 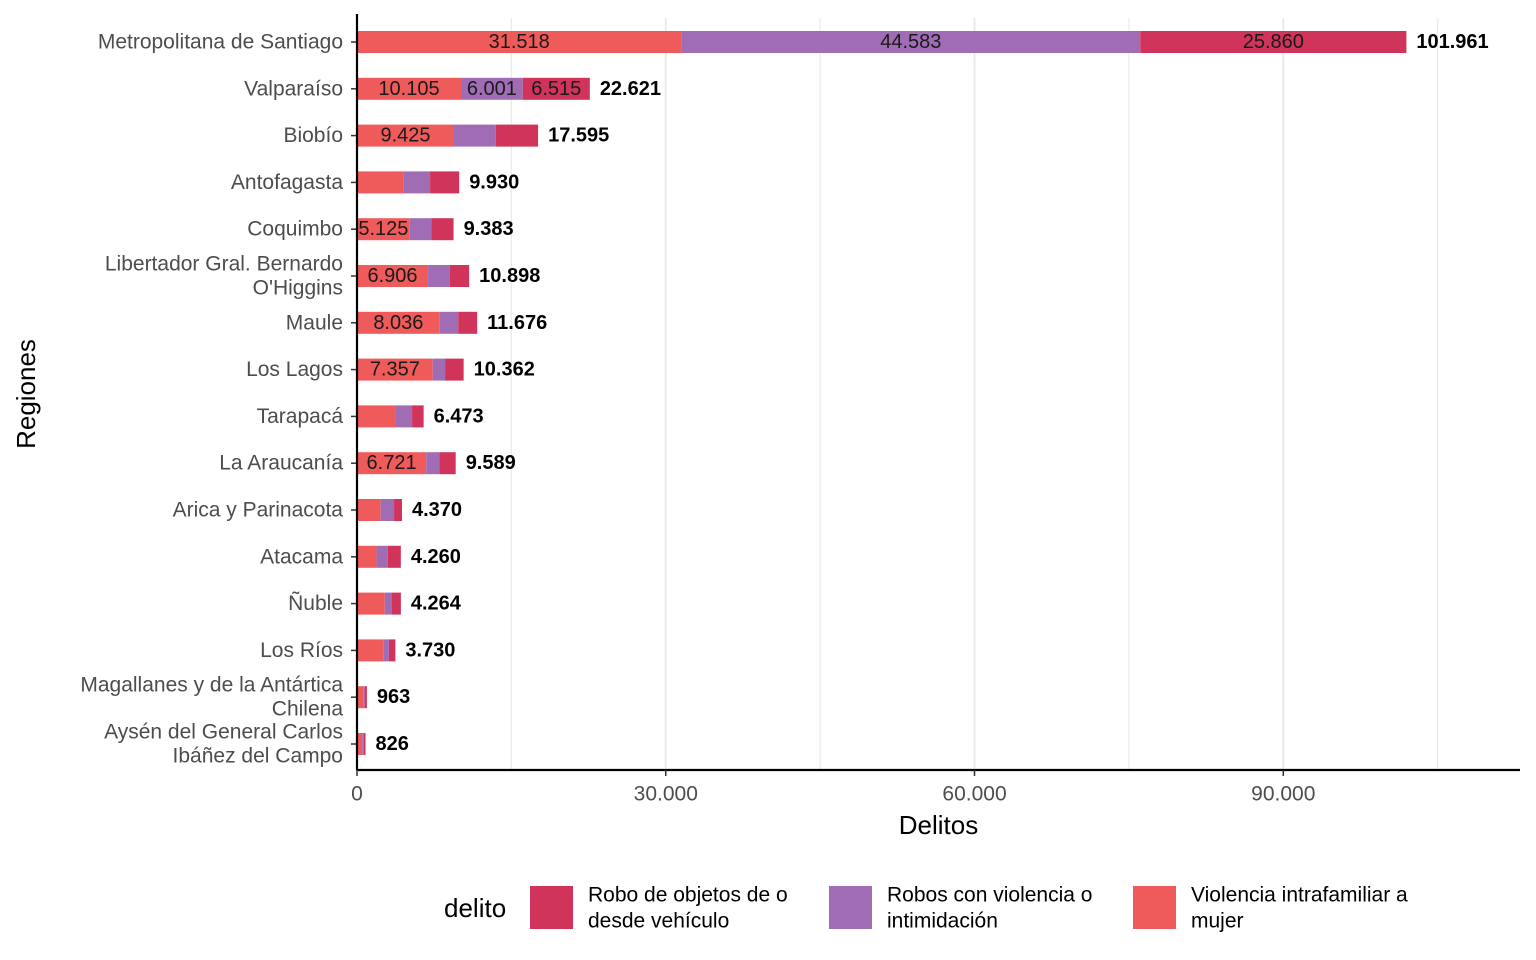 I want to click on category-label: Ñuble, so click(x=315, y=603).